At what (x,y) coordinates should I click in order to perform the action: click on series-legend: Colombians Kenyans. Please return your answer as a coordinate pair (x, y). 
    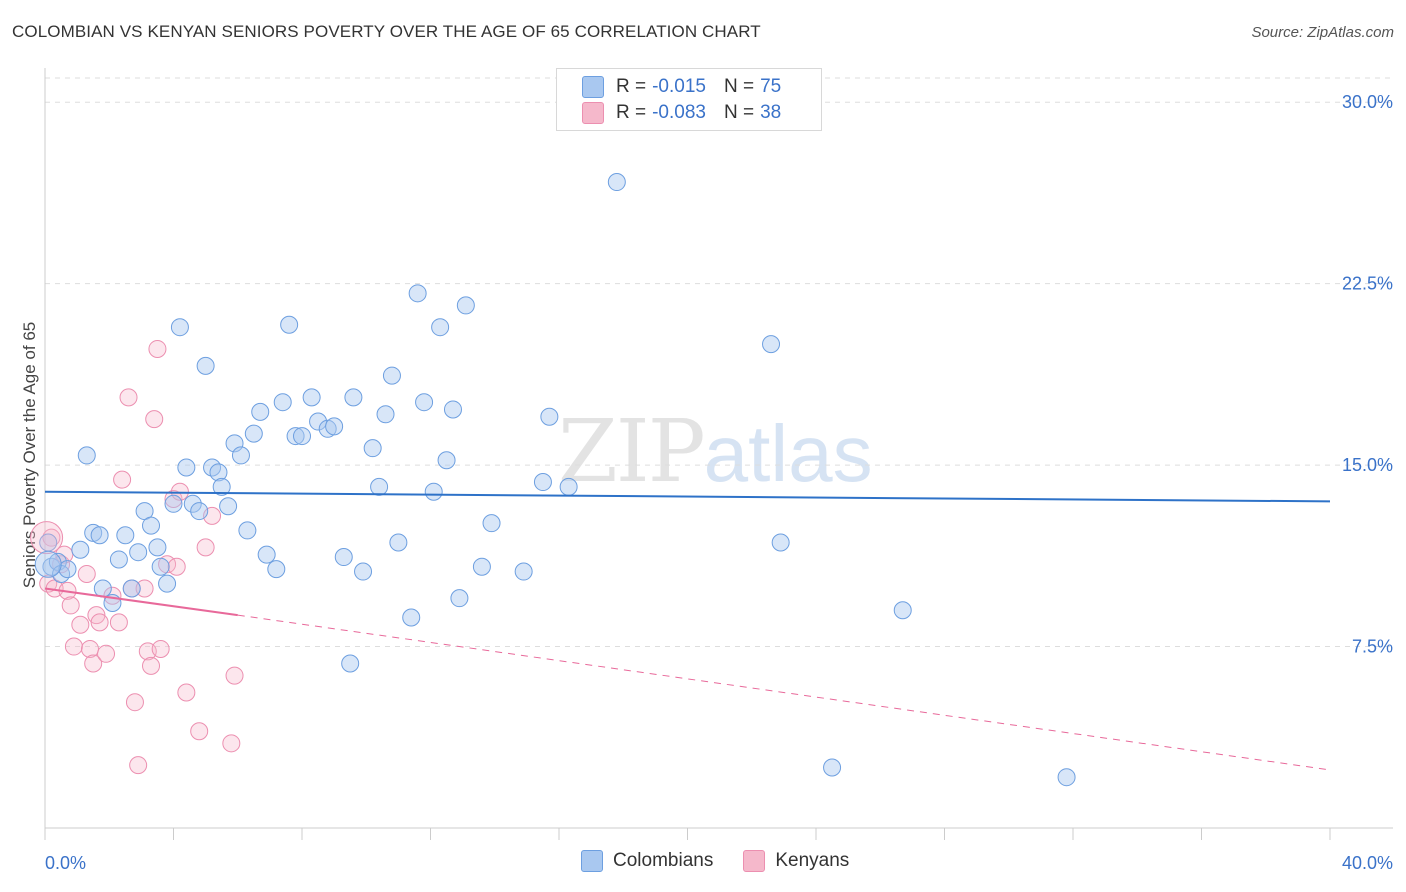
    Looking at the image, I should click on (730, 861).